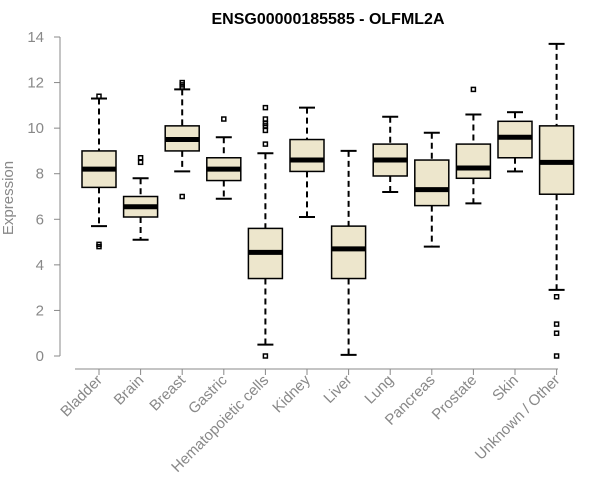  I want to click on x-tick-label: Lung, so click(379, 390).